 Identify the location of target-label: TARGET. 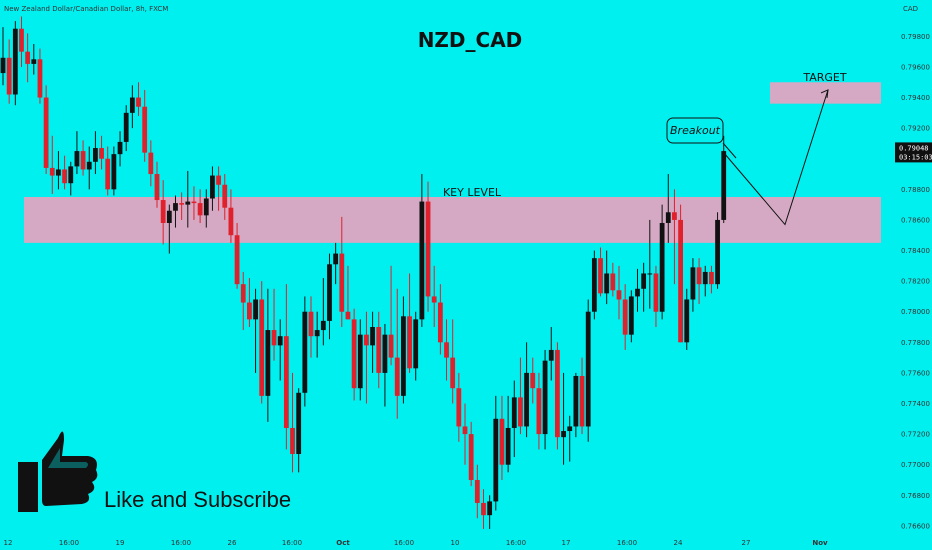
(824, 77).